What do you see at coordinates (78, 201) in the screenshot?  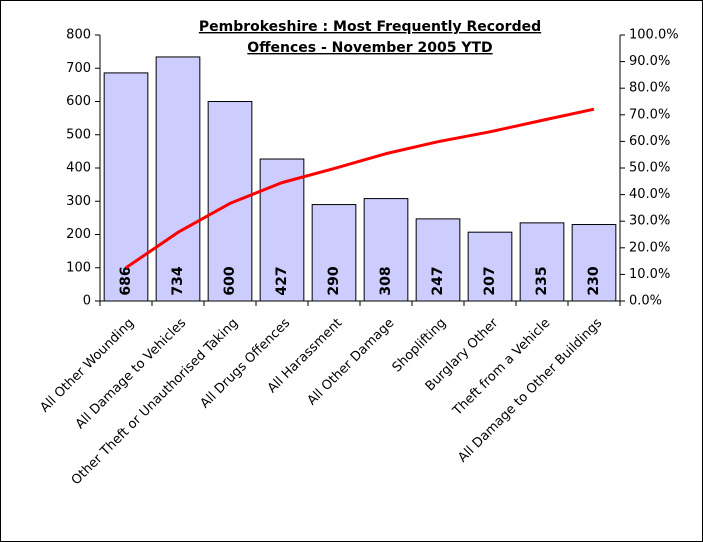 I see `y-tick-label: 300` at bounding box center [78, 201].